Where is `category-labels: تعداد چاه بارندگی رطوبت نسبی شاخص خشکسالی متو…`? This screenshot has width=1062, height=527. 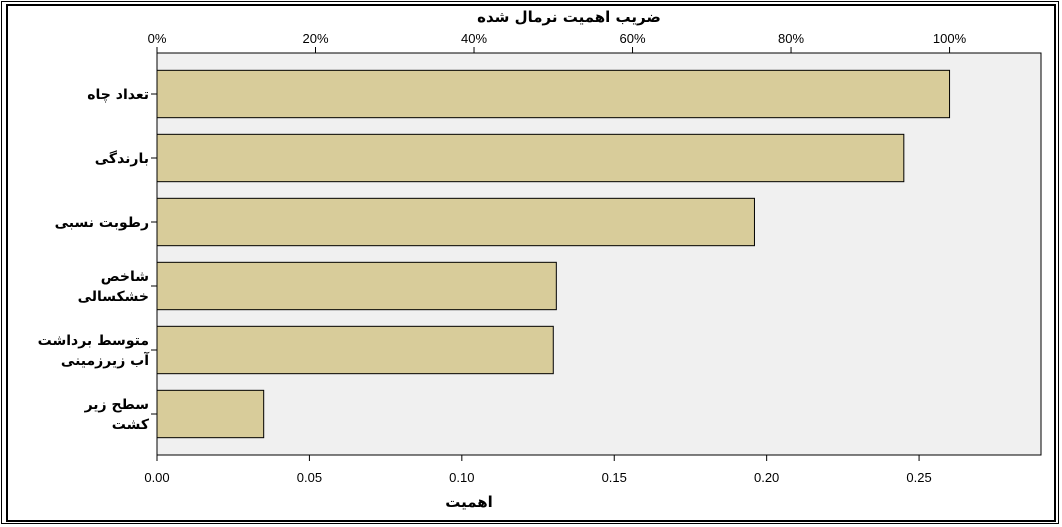
category-labels: تعداد چاه بارندگی رطوبت نسبی شاخص خشکسالی متو… is located at coordinates (94, 260).